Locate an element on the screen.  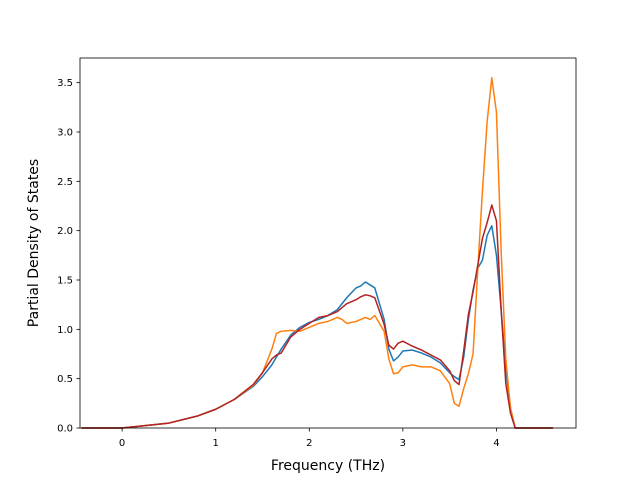
y-tick-label: 0.0 is located at coordinates (65, 429).